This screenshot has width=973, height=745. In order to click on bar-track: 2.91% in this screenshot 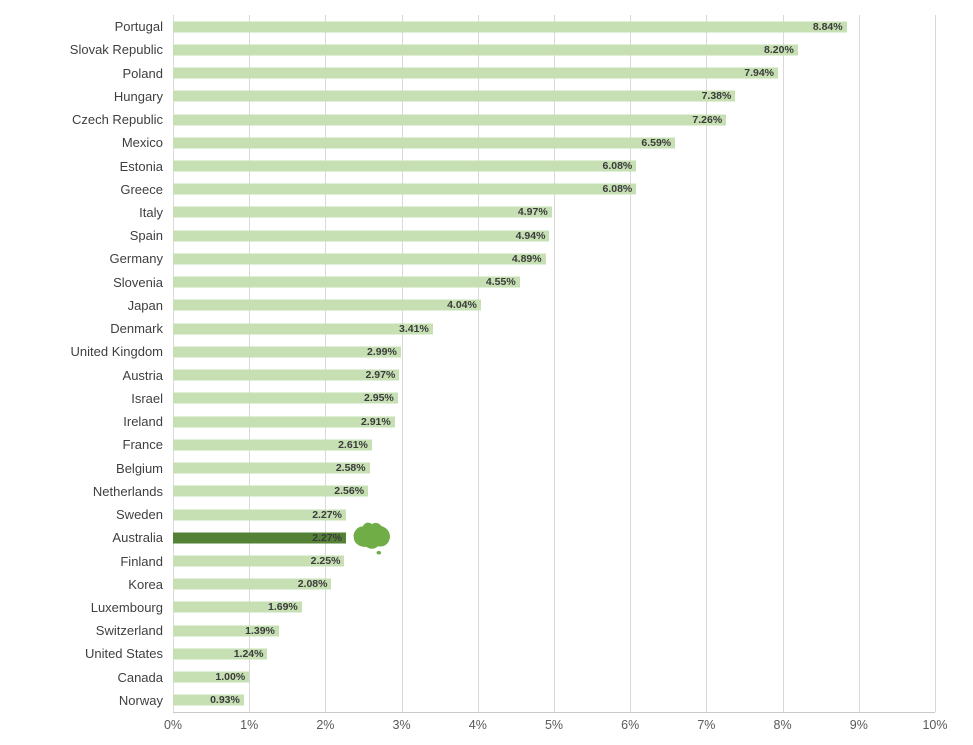, I will do `click(554, 421)`.